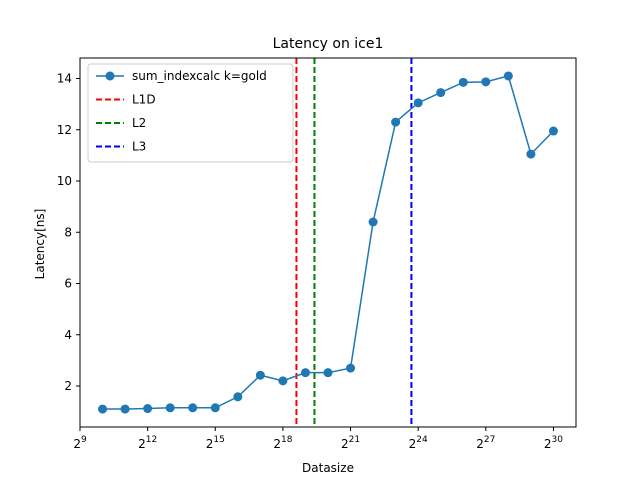 The height and width of the screenshot is (480, 640). Describe the element at coordinates (328, 468) in the screenshot. I see `x-axis-title: Datasize` at that location.